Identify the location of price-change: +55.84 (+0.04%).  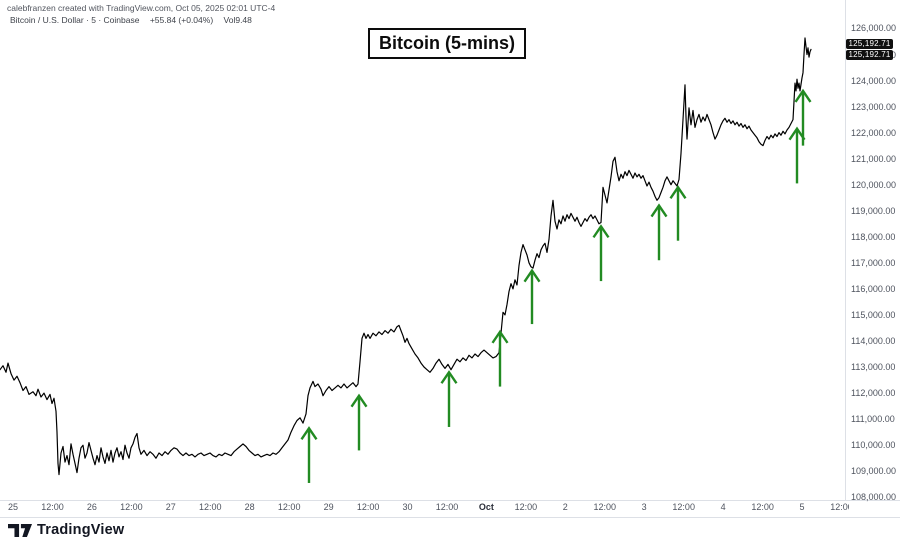
(181, 20).